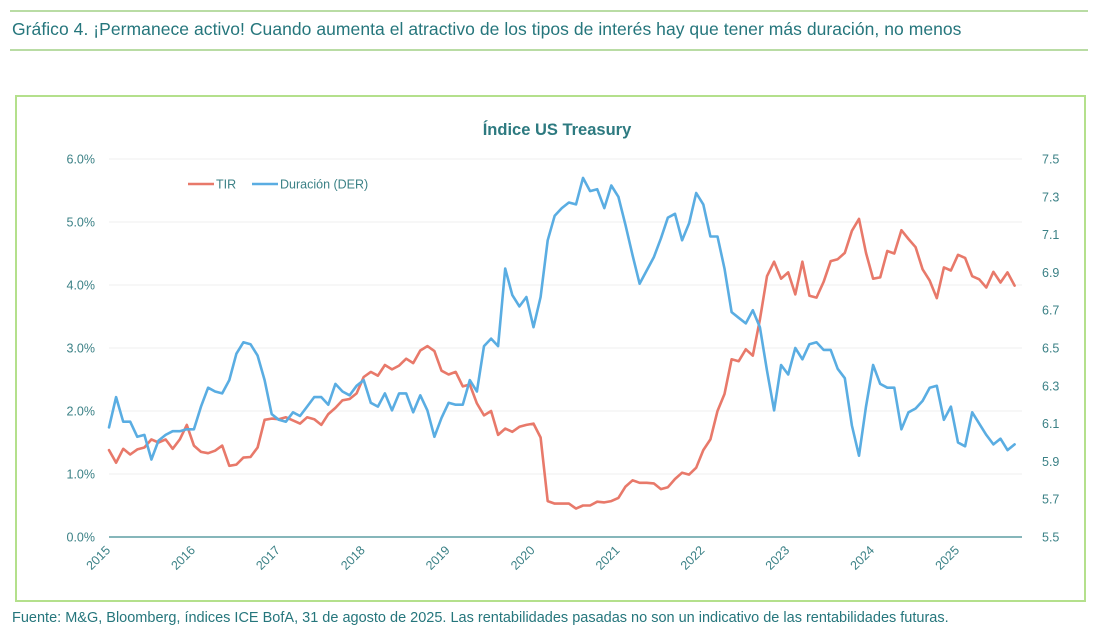  I want to click on y2-tick-label: 5.9, so click(1050, 462).